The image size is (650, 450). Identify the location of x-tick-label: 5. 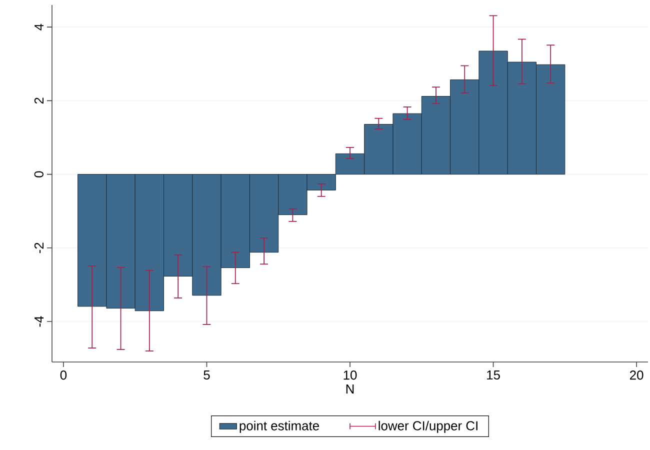
(207, 375).